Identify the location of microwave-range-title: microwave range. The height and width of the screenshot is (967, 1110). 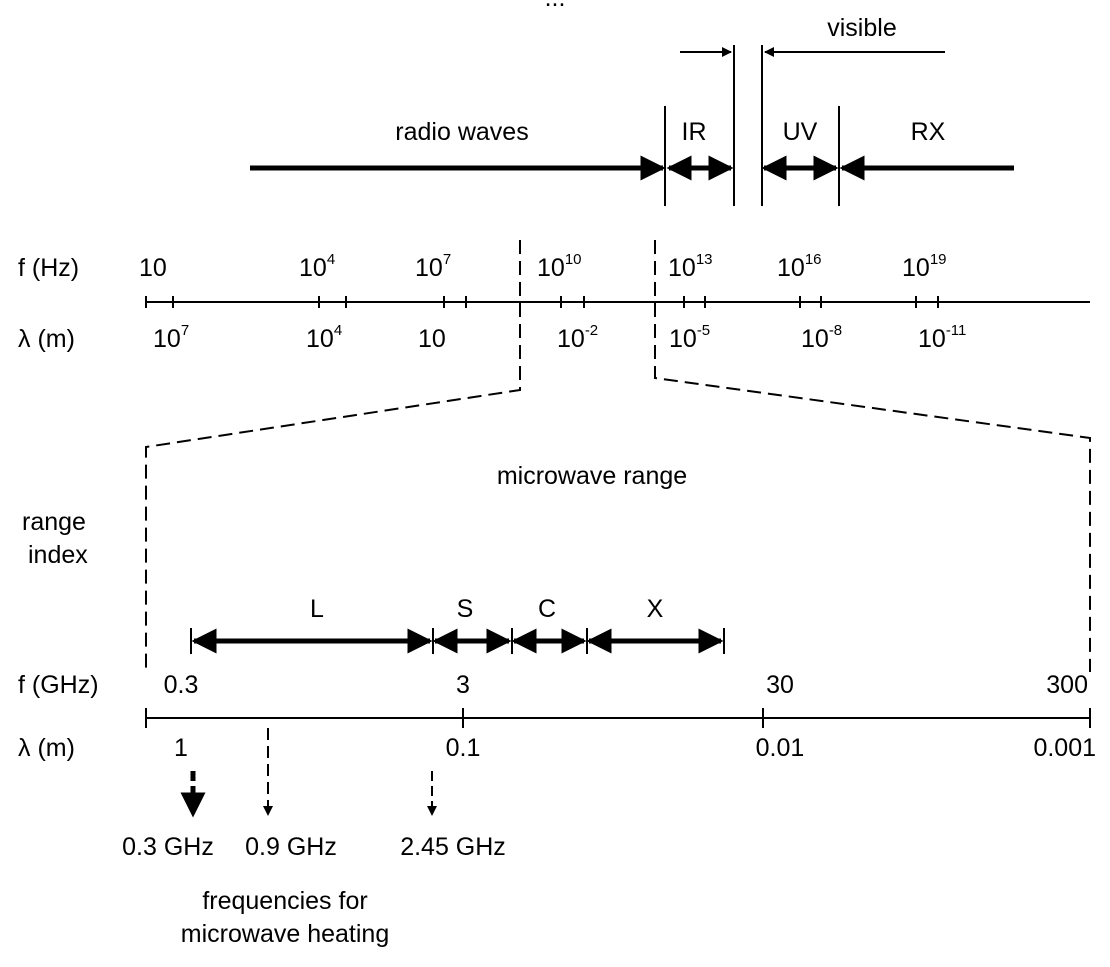
(592, 476).